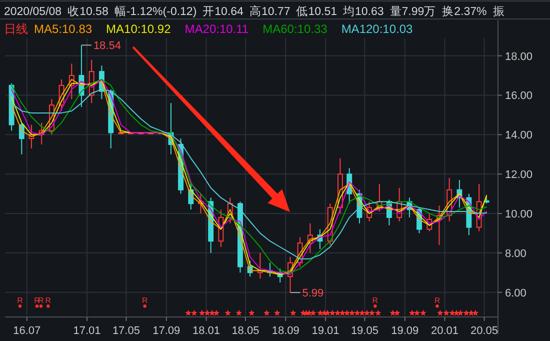 Image resolution: width=550 pixels, height=341 pixels. Describe the element at coordinates (413, 11) in the screenshot. I see `text: 量7.99万` at that location.